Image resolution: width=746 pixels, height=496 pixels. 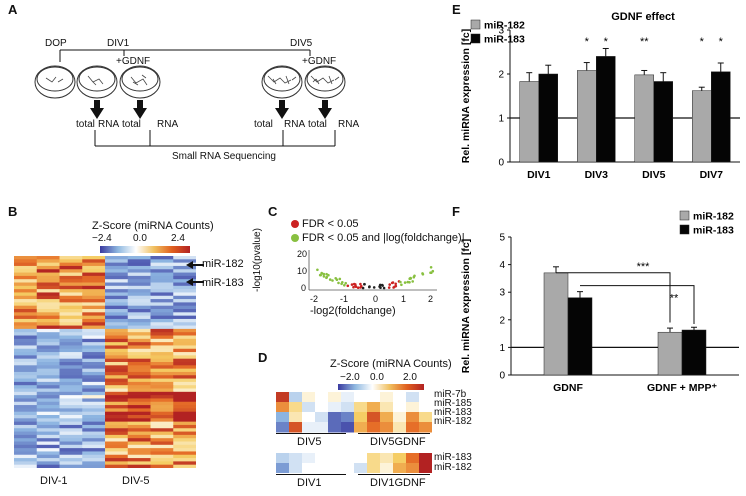 I want to click on y-tick-label: 0, so click(x=501, y=163).